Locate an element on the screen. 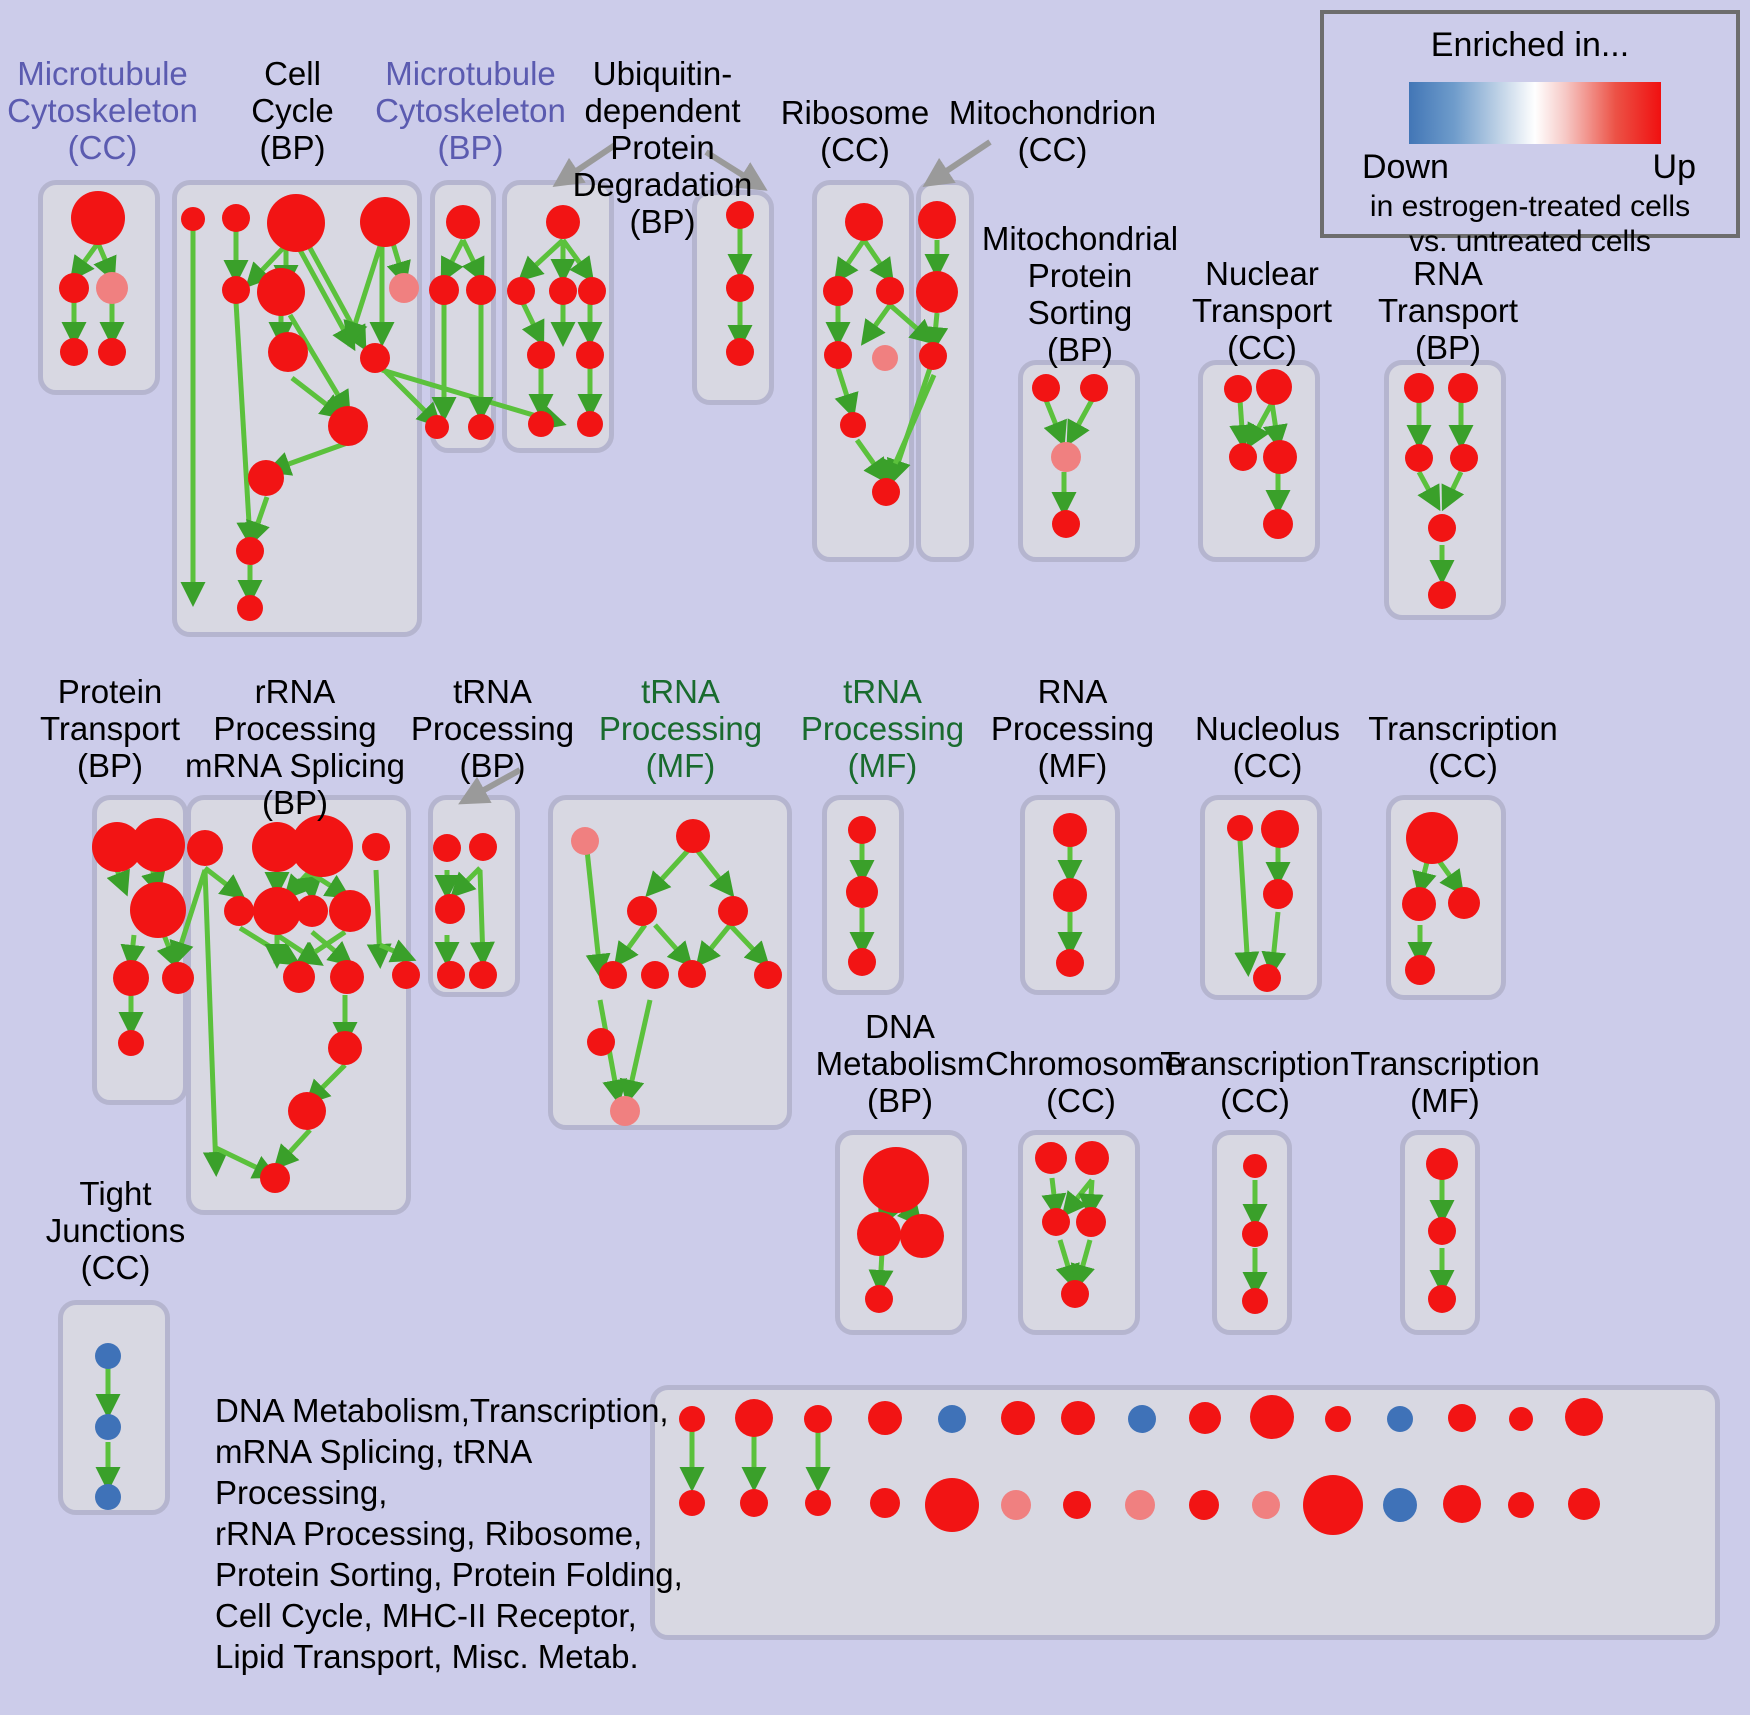  cluster-box-nuclear-transport-cc is located at coordinates (1259, 461).